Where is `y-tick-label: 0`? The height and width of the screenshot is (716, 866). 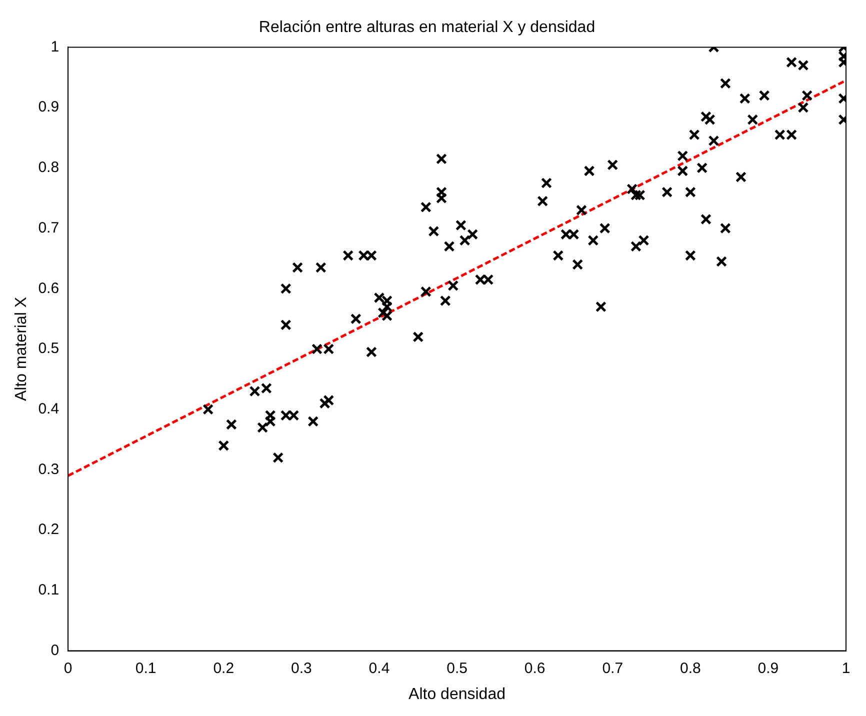
y-tick-label: 0 is located at coordinates (55, 650).